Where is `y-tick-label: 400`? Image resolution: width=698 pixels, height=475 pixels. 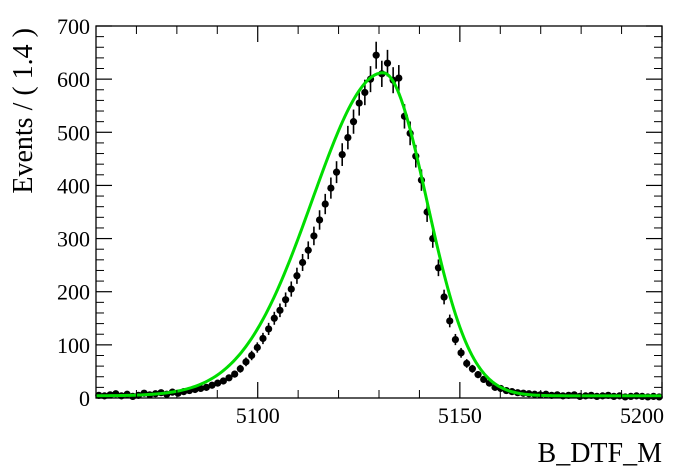 y-tick-label: 400 is located at coordinates (73, 185).